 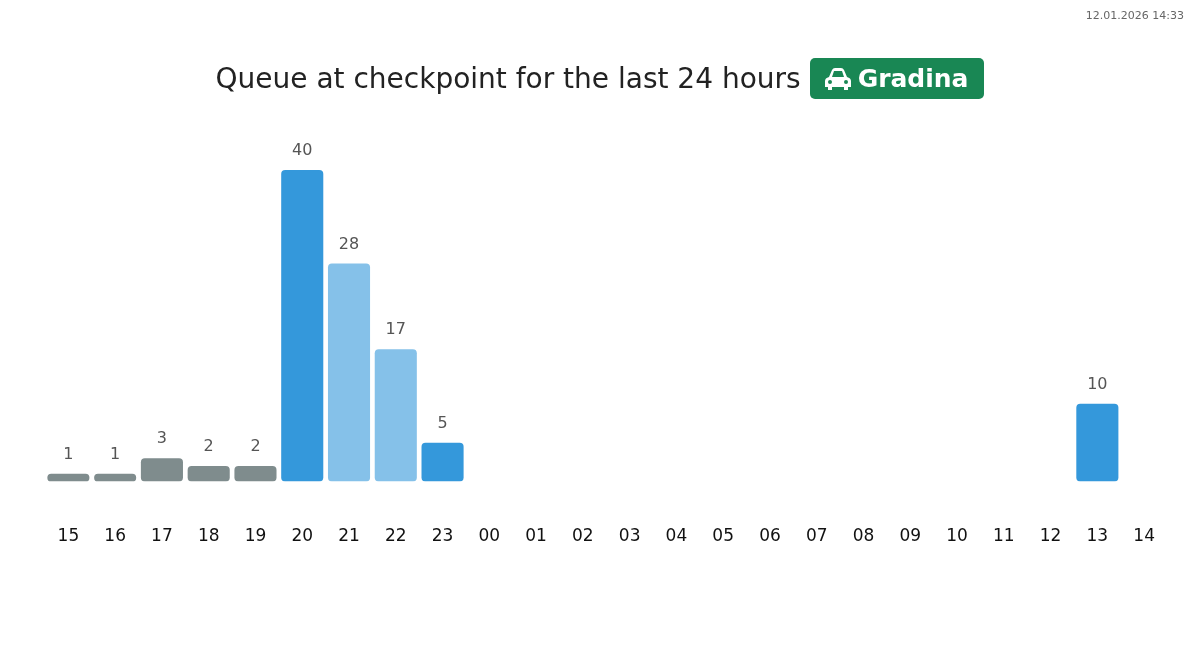 I want to click on data-label: 5, so click(x=442, y=422).